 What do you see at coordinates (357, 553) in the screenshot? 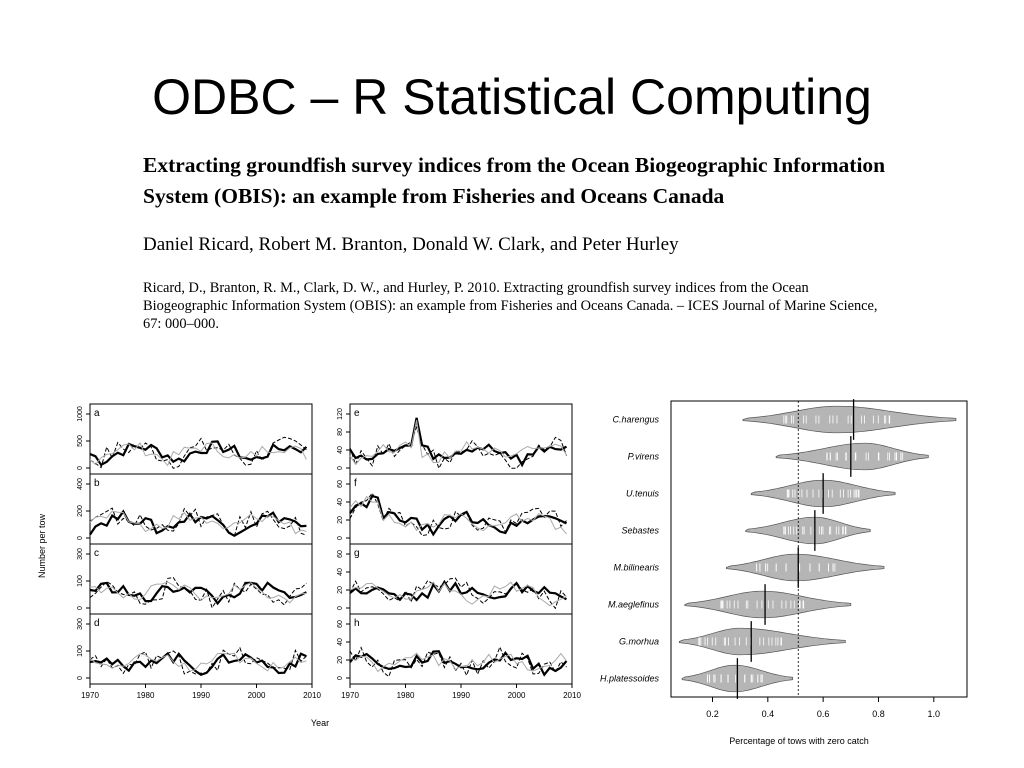
I see `panel-letter: g` at bounding box center [357, 553].